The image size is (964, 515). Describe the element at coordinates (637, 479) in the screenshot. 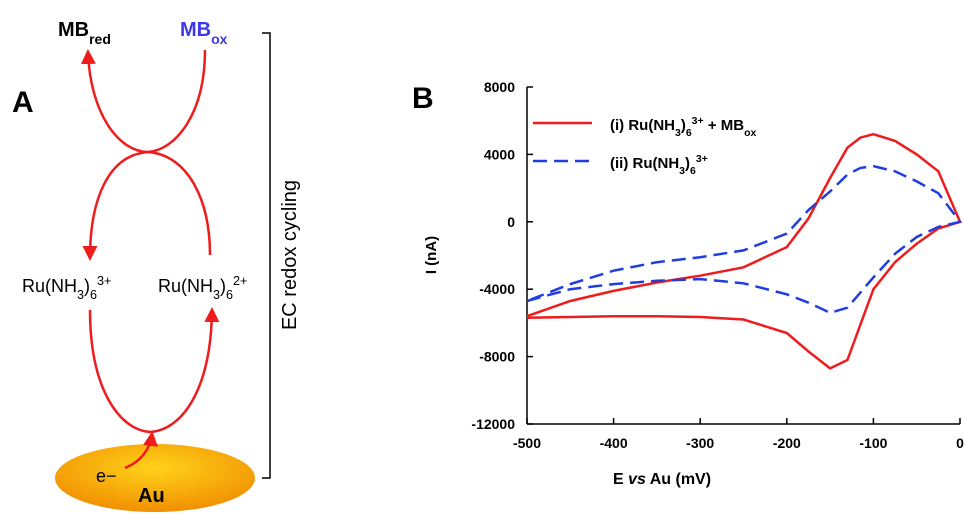

I see `text-segment: vs` at that location.